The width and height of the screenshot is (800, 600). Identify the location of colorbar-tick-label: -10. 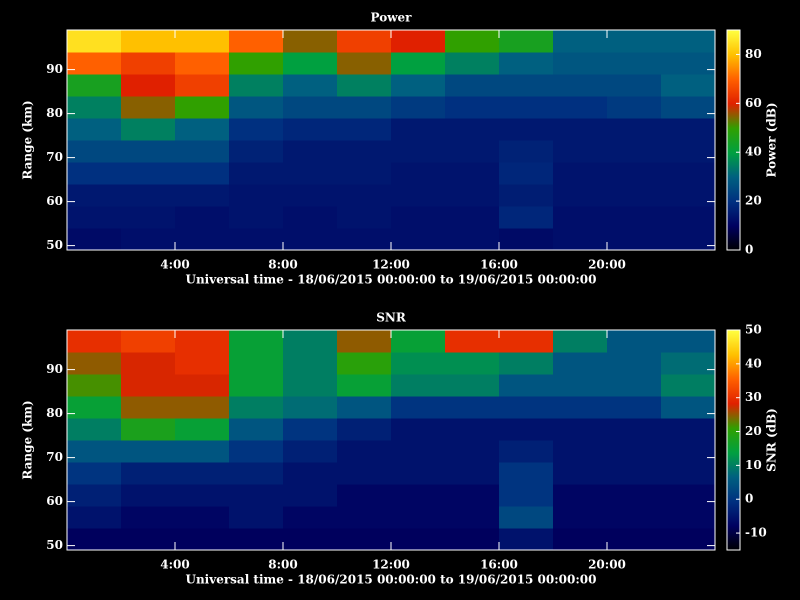
(756, 533).